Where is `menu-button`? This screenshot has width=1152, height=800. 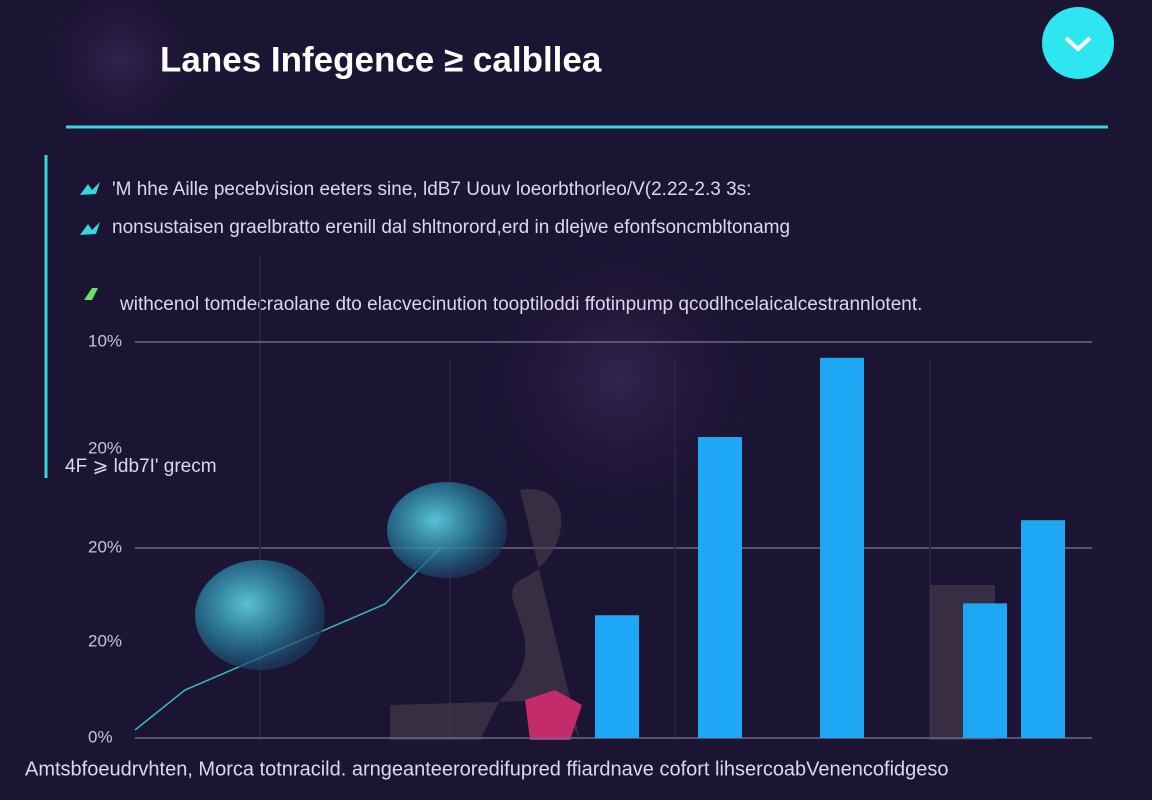
menu-button is located at coordinates (1078, 43).